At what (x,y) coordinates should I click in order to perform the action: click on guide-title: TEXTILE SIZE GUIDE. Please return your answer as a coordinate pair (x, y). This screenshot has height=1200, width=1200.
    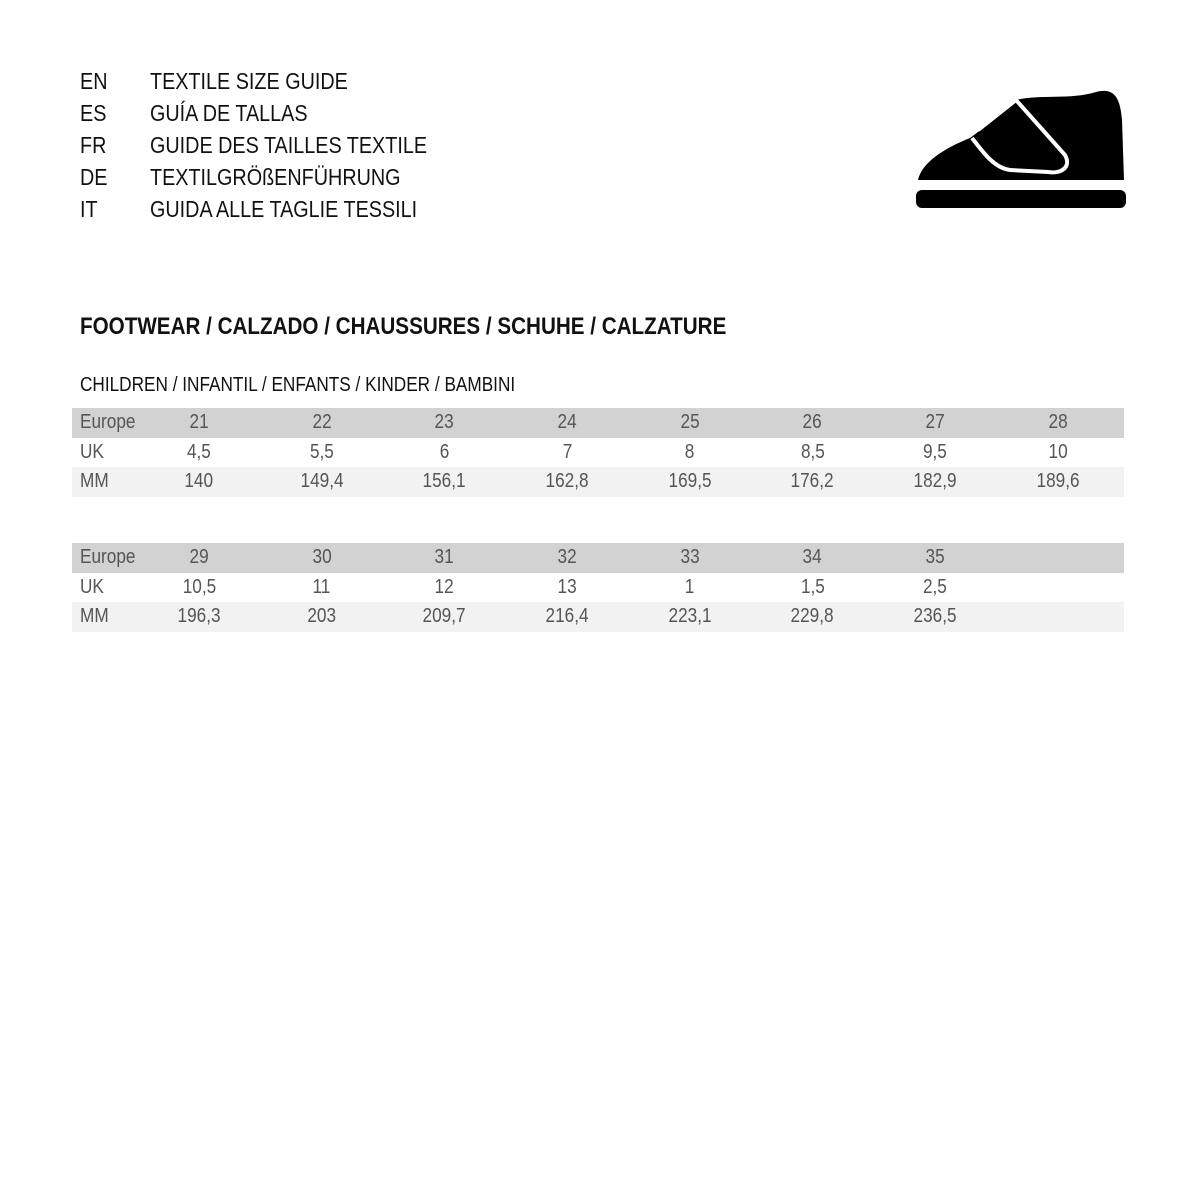
    Looking at the image, I should click on (249, 81).